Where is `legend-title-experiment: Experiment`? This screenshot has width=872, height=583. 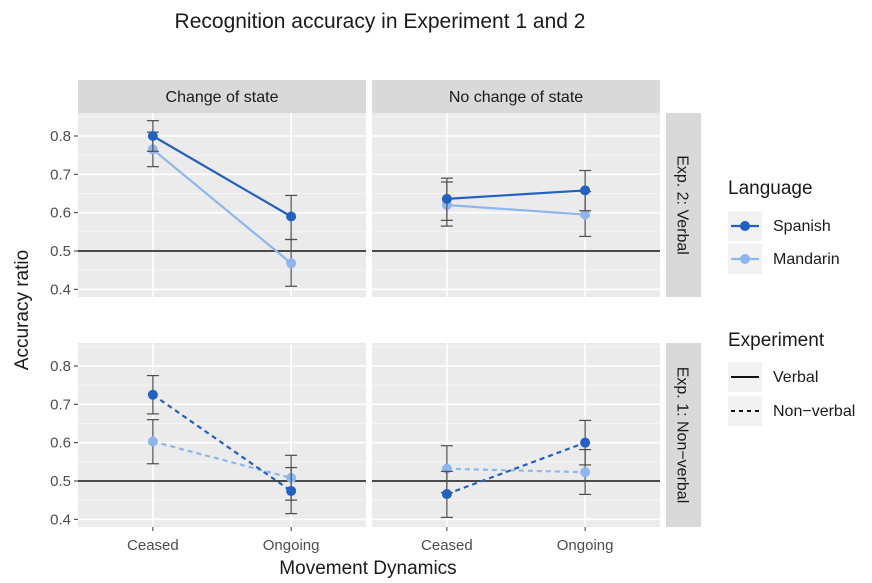 legend-title-experiment: Experiment is located at coordinates (776, 340).